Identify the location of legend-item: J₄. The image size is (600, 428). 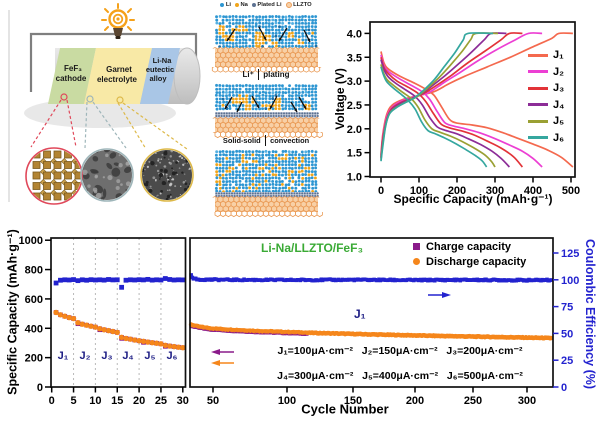
(546, 105).